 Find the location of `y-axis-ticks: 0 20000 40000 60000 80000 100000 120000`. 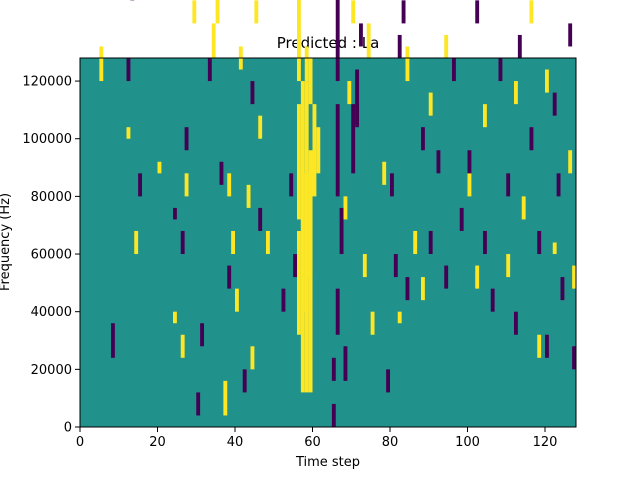

y-axis-ticks: 0 20000 40000 60000 80000 100000 120000 is located at coordinates (51, 255).